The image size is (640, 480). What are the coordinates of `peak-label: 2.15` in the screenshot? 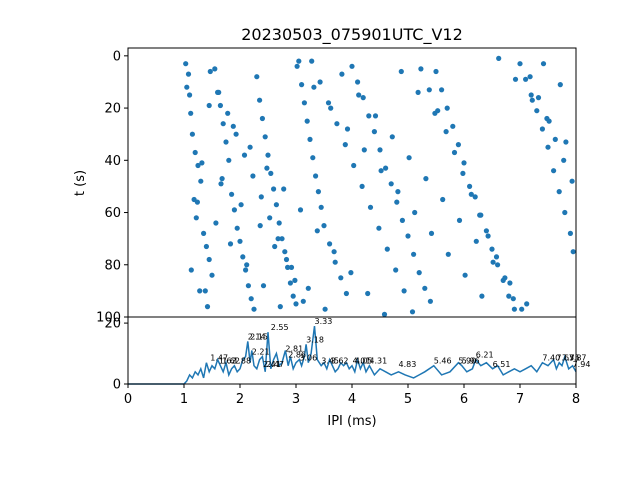 It's located at (259, 336).